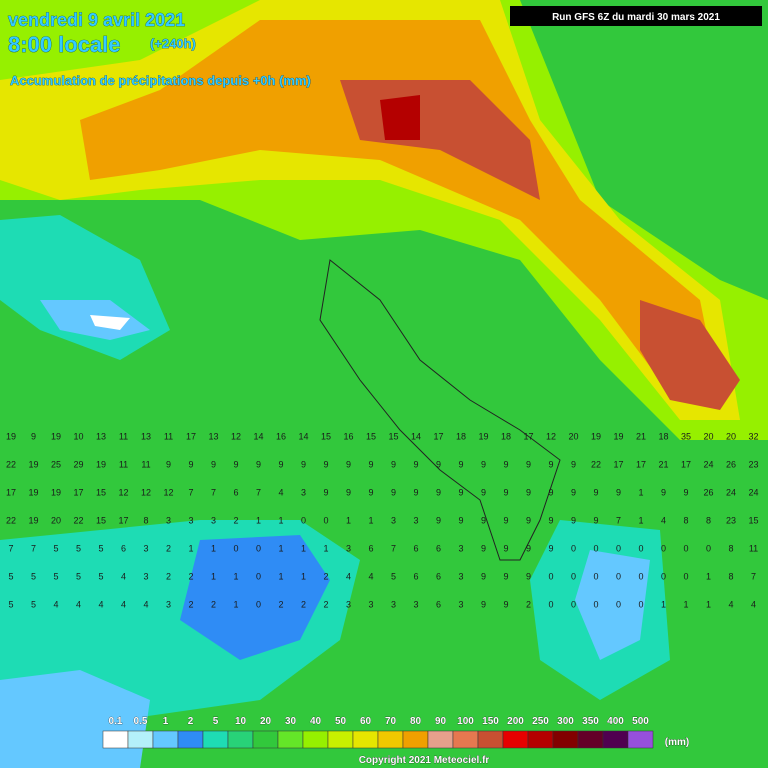 This screenshot has height=768, width=768. What do you see at coordinates (216, 721) in the screenshot?
I see `legend-label: 5` at bounding box center [216, 721].